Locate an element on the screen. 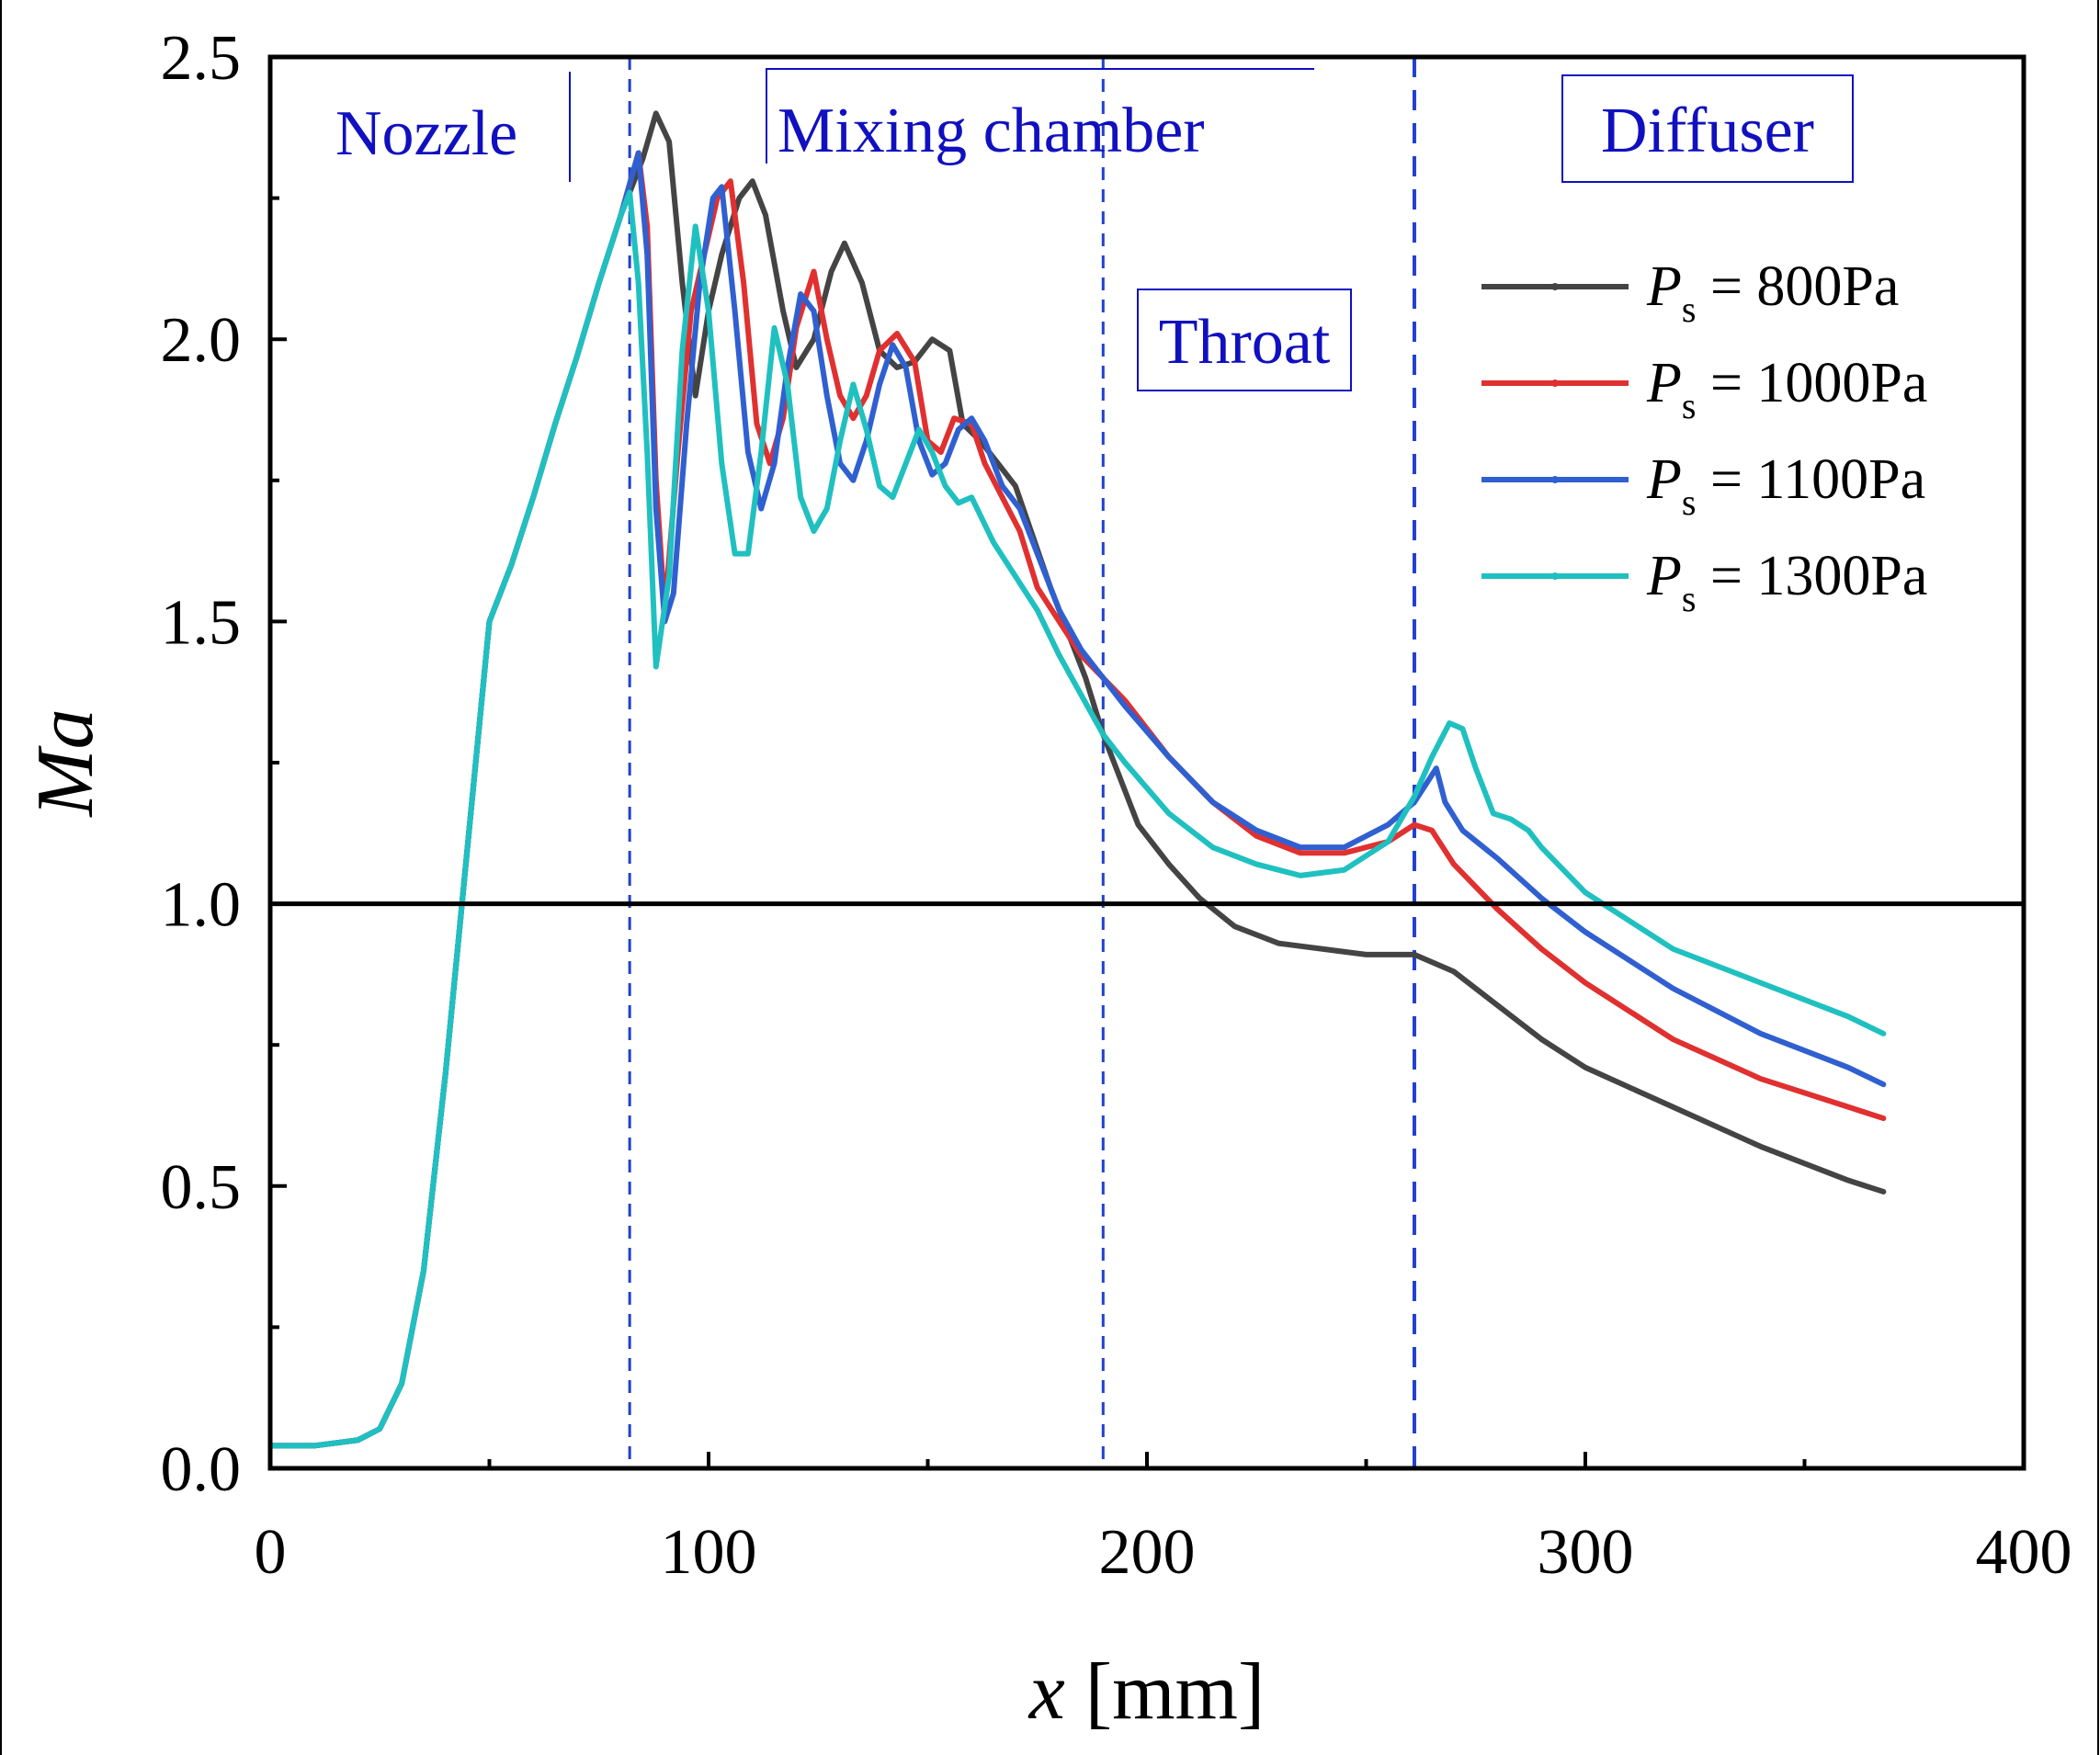 The width and height of the screenshot is (2100, 1755). legend-label-2: Ps = 1100Pa is located at coordinates (1785, 485).